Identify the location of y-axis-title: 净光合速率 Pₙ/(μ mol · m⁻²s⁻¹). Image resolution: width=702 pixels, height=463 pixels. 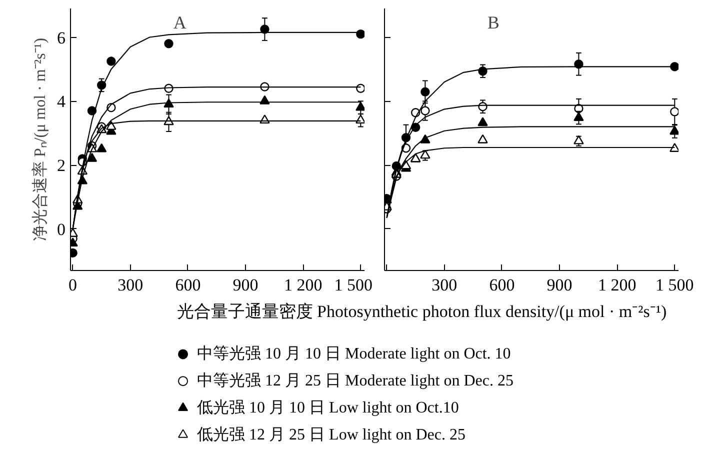
(40, 140).